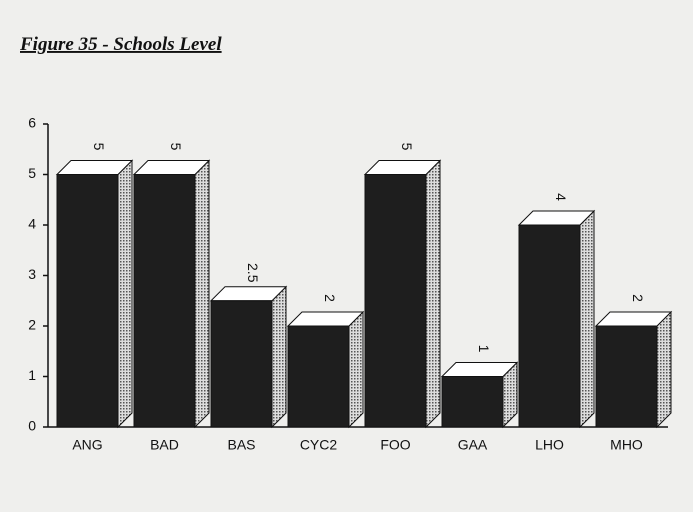 Image resolution: width=693 pixels, height=512 pixels. What do you see at coordinates (319, 445) in the screenshot?
I see `x-tick-label: CYC2` at bounding box center [319, 445].